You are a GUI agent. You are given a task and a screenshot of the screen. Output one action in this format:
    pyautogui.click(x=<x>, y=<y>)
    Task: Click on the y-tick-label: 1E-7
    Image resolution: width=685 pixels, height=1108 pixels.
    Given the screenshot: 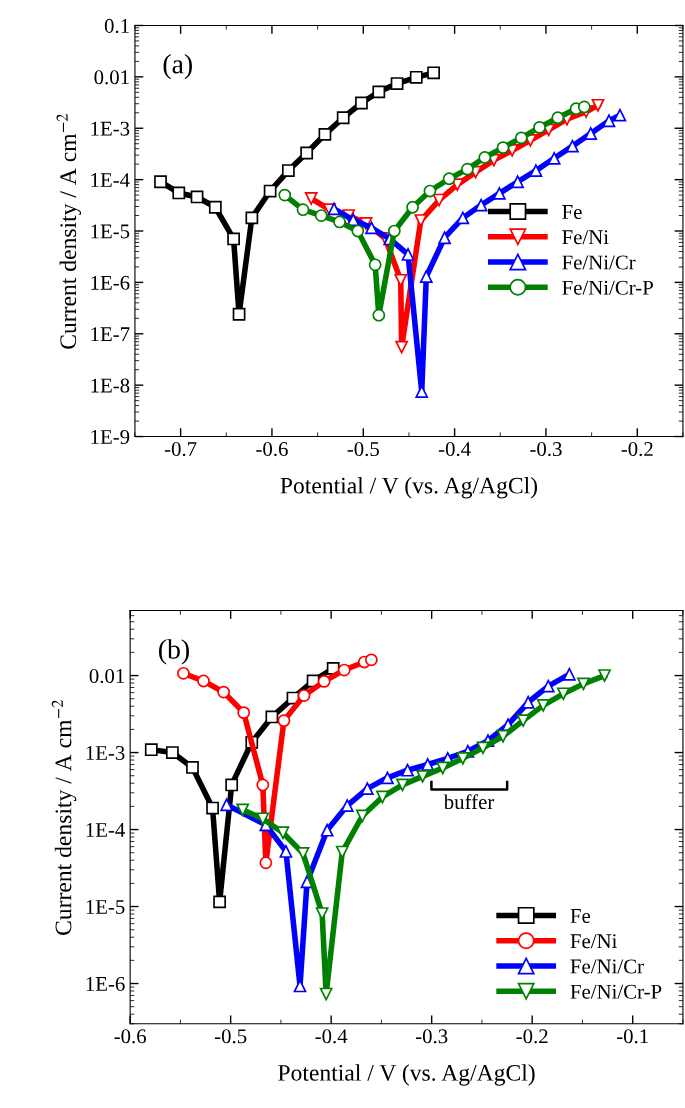 What is the action you would take?
    pyautogui.click(x=110, y=334)
    